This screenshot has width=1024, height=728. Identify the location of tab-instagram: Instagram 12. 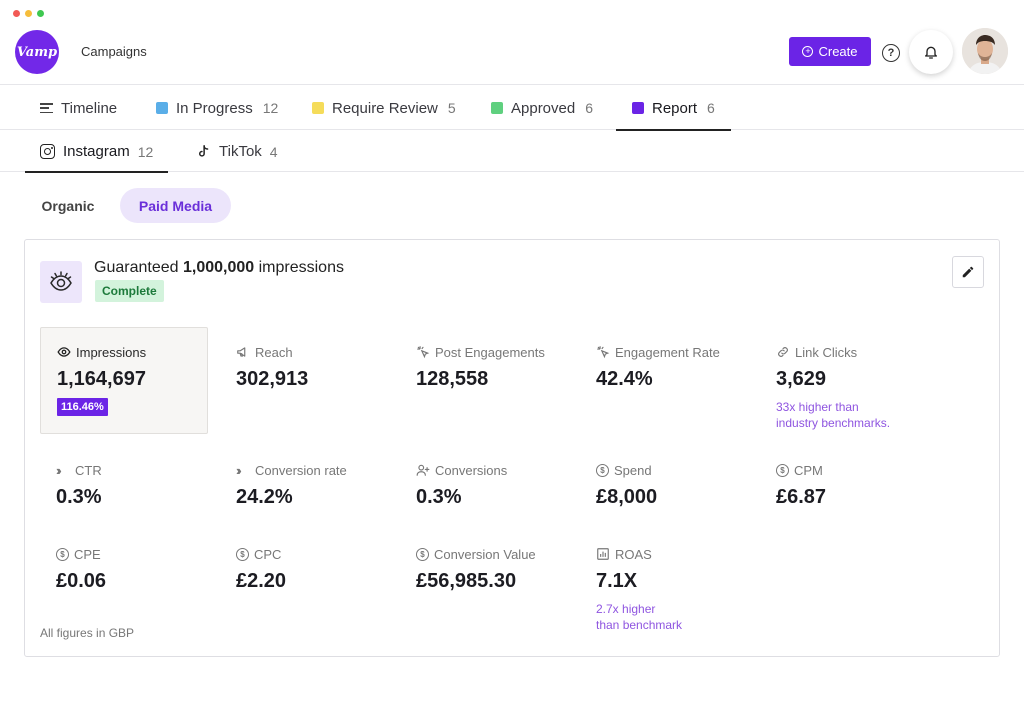
(96, 152).